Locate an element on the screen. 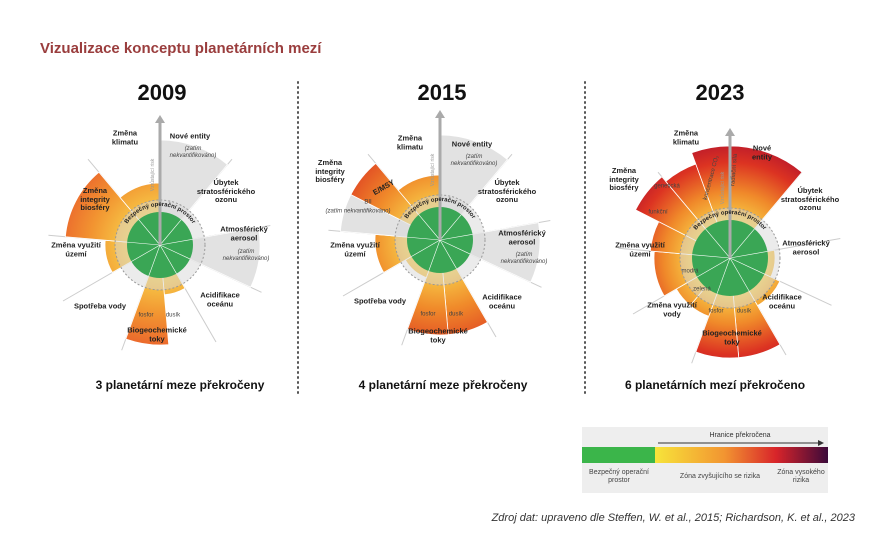 This screenshot has width=883, height=553. legend-arrowhead is located at coordinates (821, 443).